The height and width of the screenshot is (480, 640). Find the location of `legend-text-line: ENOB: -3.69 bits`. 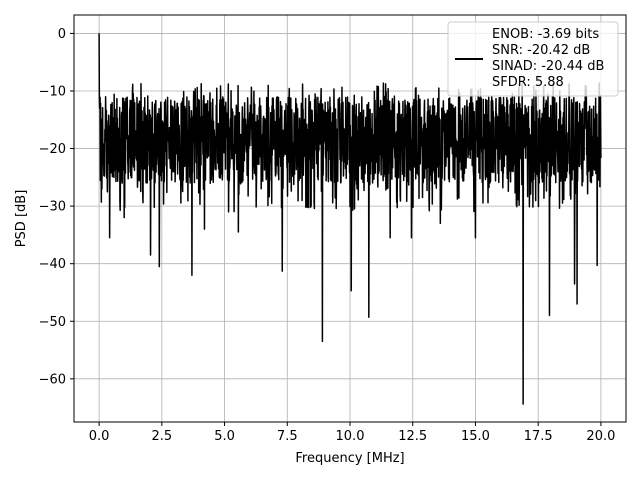

legend-text-line: ENOB: -3.69 bits is located at coordinates (545, 34).